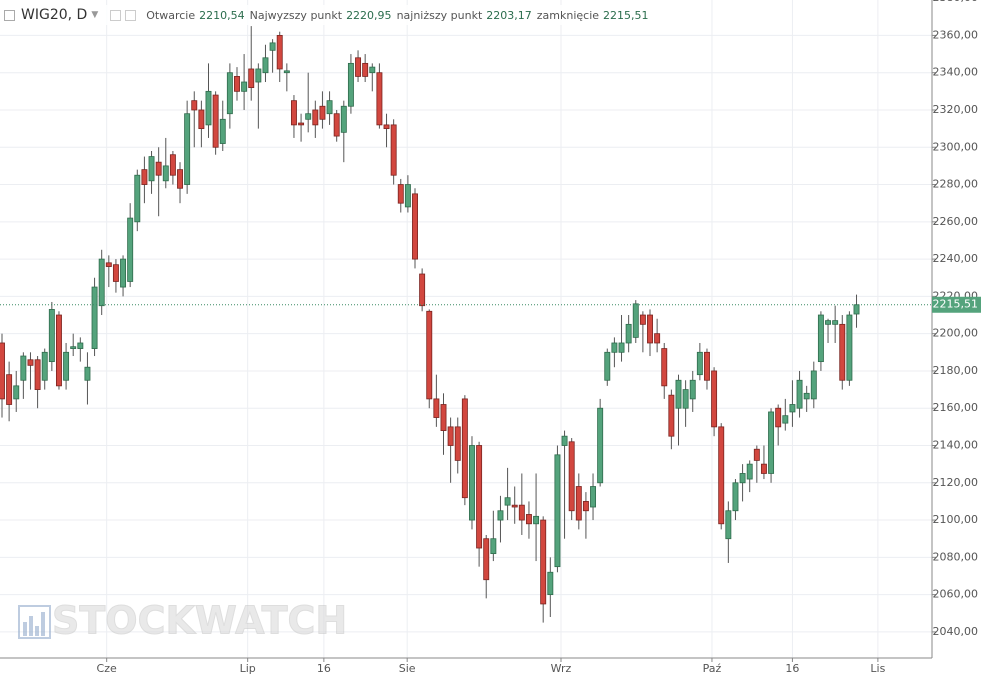 Image resolution: width=981 pixels, height=674 pixels. I want to click on ohlc-label: najniższy punkt, so click(439, 15).